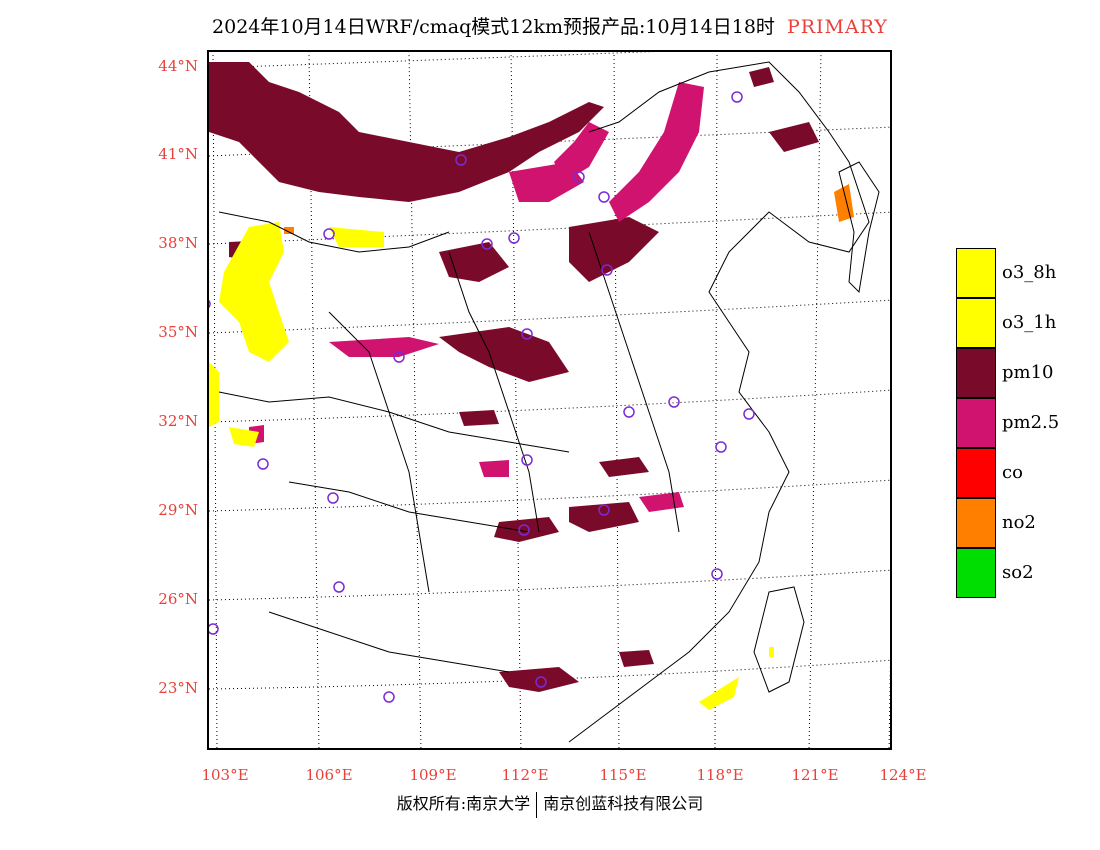 This screenshot has height=850, width=1100. I want to click on legend-label: pm10, so click(1028, 372).